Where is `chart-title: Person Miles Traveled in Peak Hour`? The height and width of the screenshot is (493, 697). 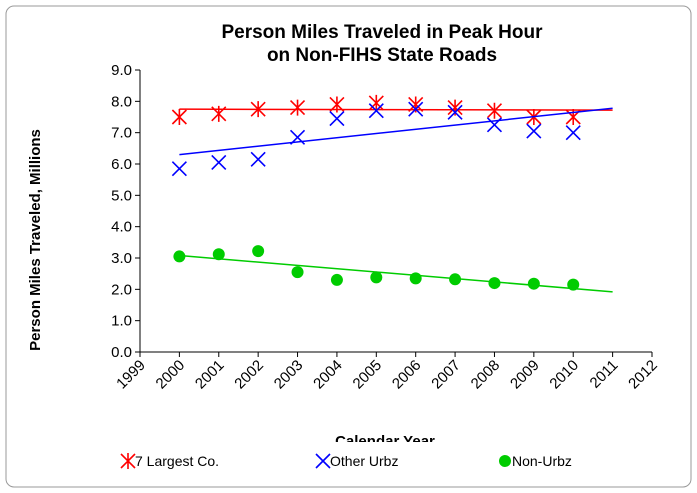 chart-title: Person Miles Traveled in Peak Hour is located at coordinates (382, 32).